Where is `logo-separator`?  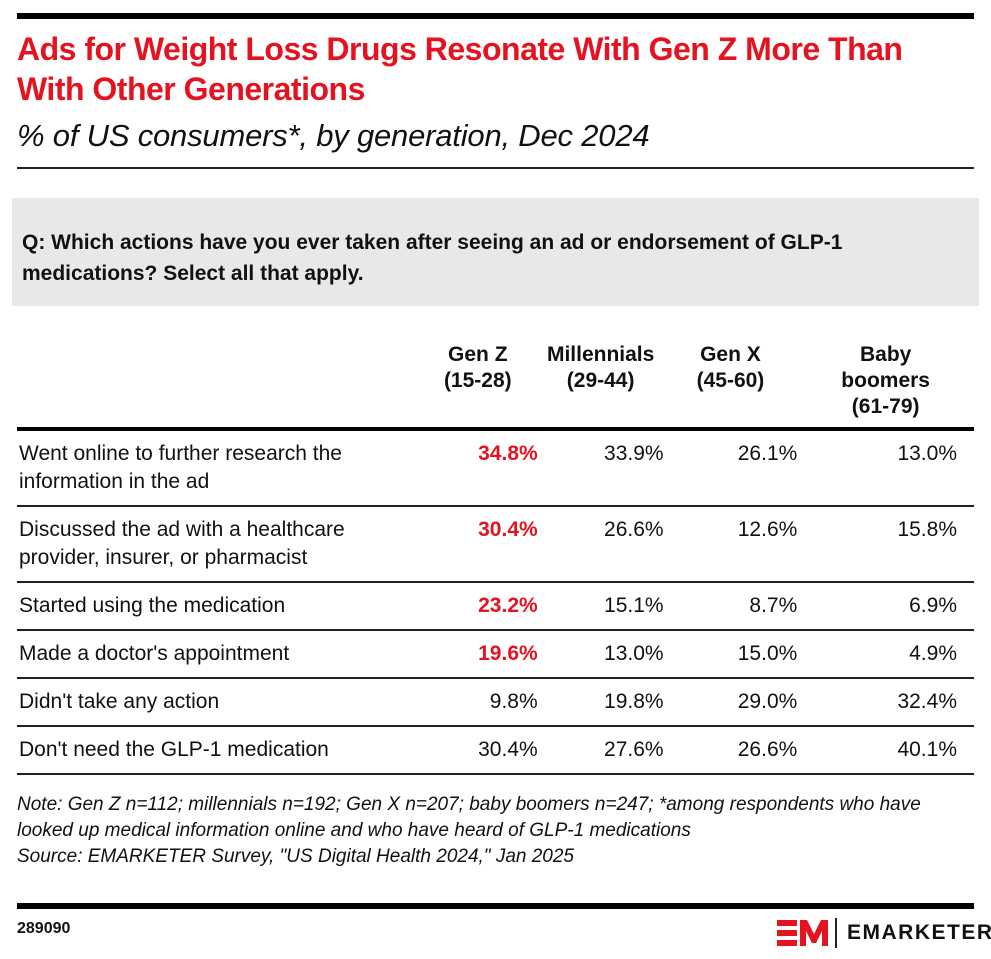
logo-separator is located at coordinates (836, 933).